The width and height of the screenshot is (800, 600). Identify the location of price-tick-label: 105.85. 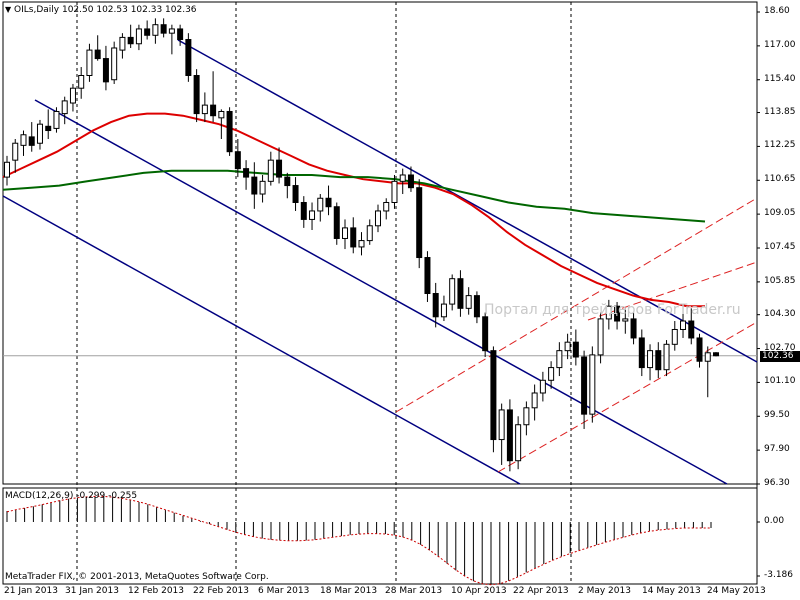
(780, 280).